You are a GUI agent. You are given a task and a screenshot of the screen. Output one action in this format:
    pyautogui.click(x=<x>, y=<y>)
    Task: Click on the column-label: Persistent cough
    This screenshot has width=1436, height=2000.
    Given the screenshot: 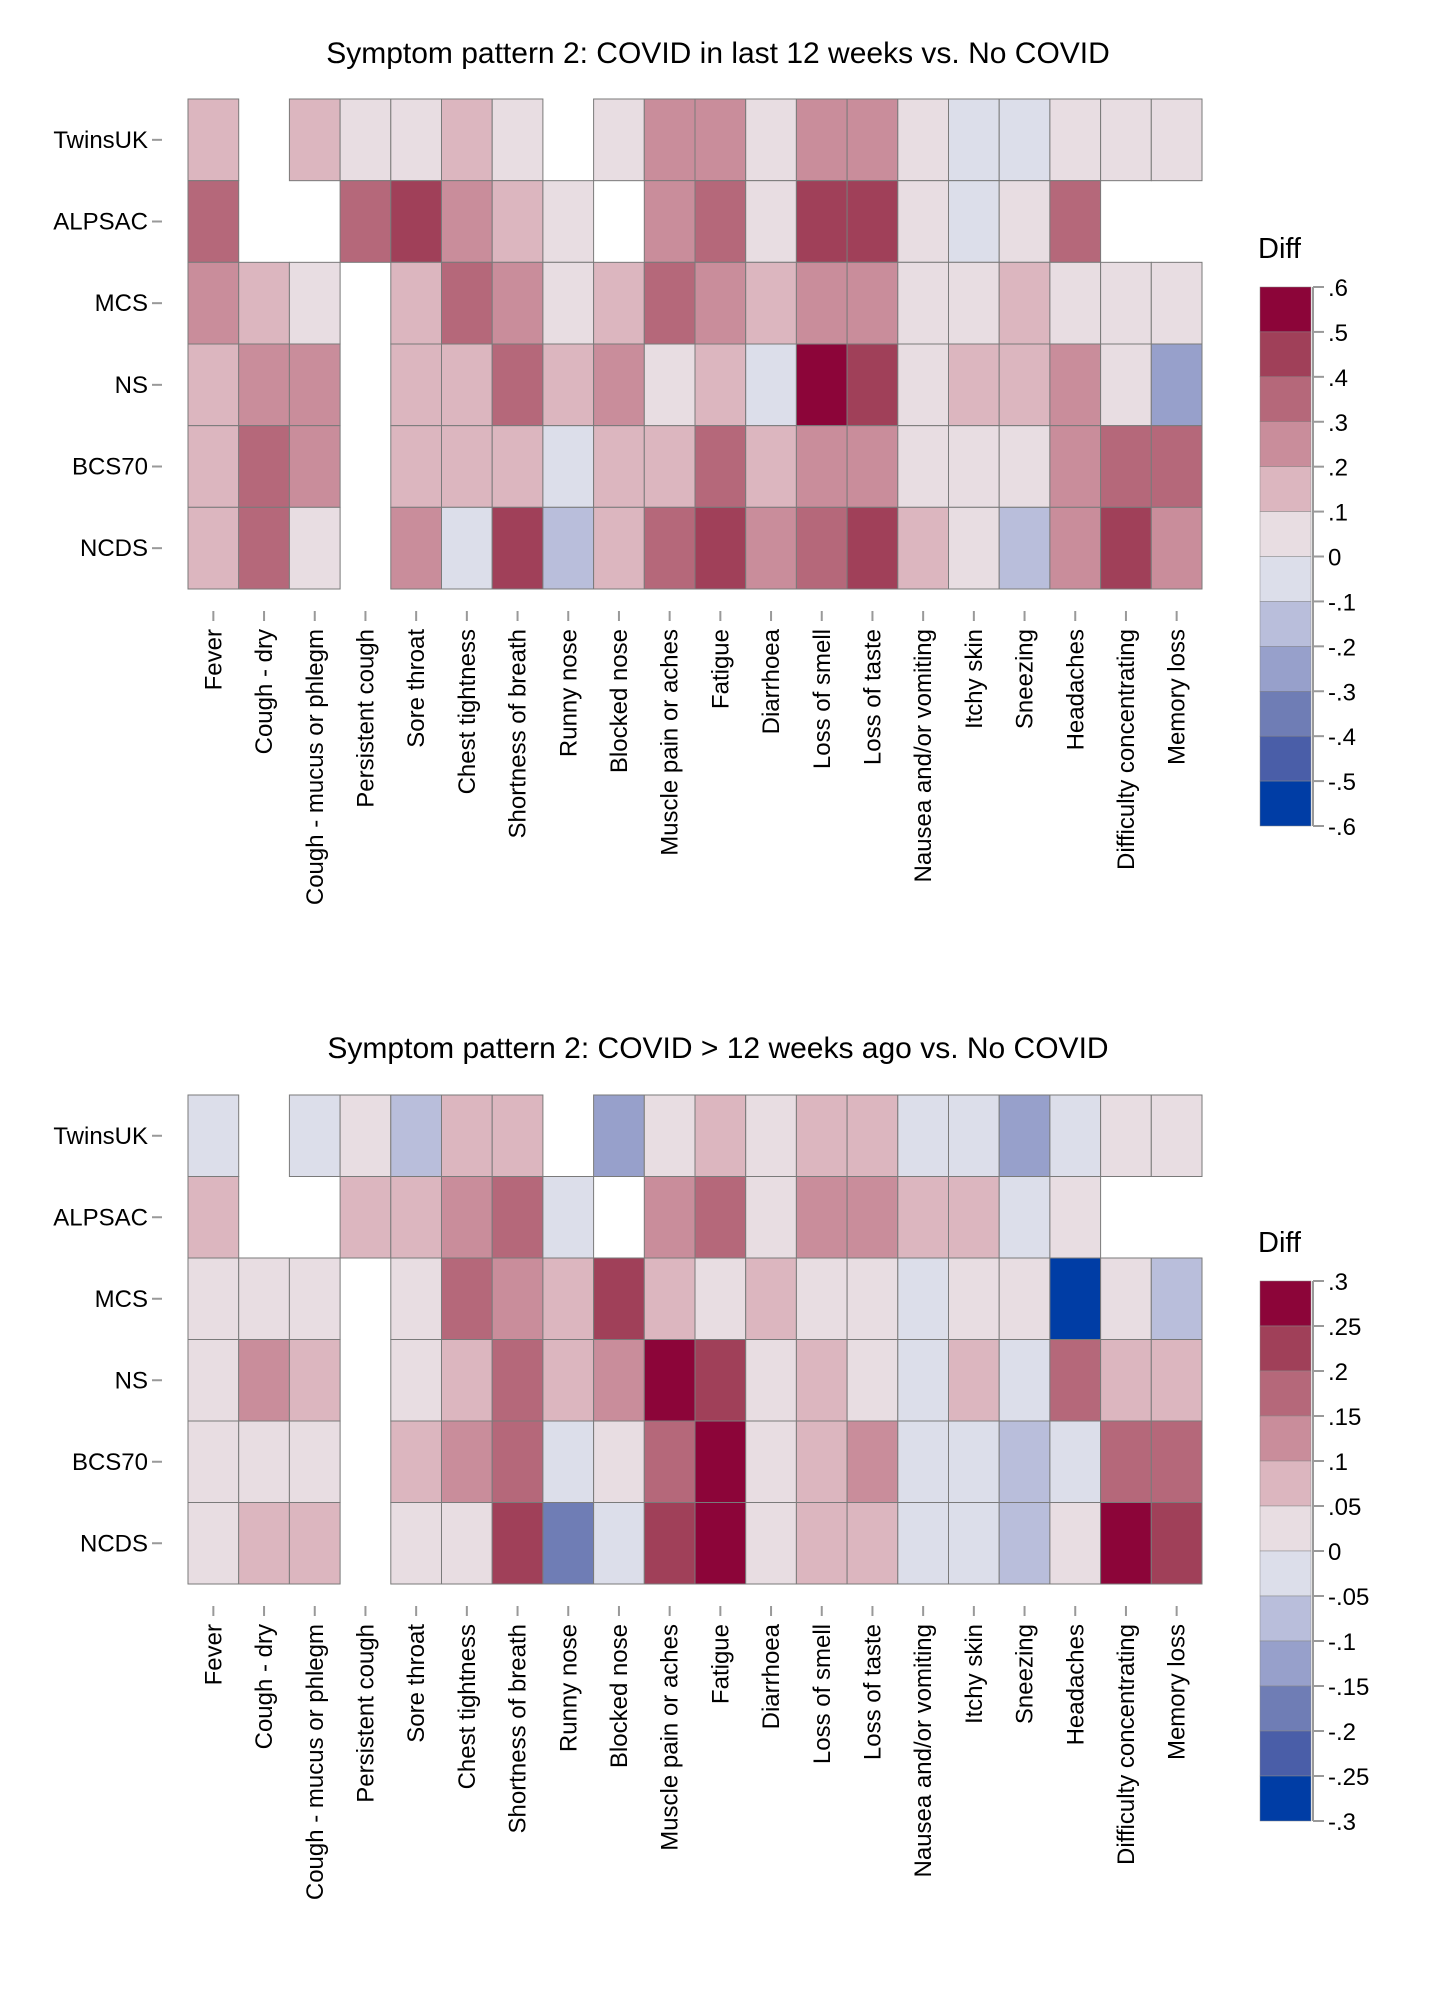 What is the action you would take?
    pyautogui.click(x=365, y=718)
    